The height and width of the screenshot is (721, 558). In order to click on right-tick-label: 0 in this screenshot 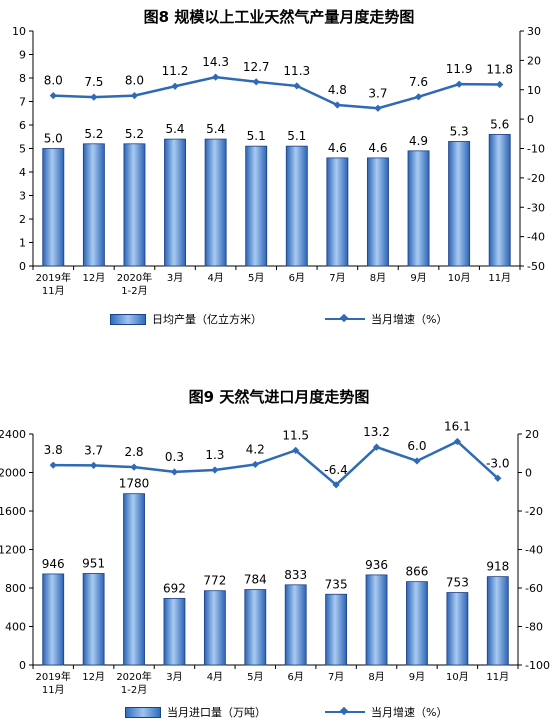, I will do `click(528, 473)`.